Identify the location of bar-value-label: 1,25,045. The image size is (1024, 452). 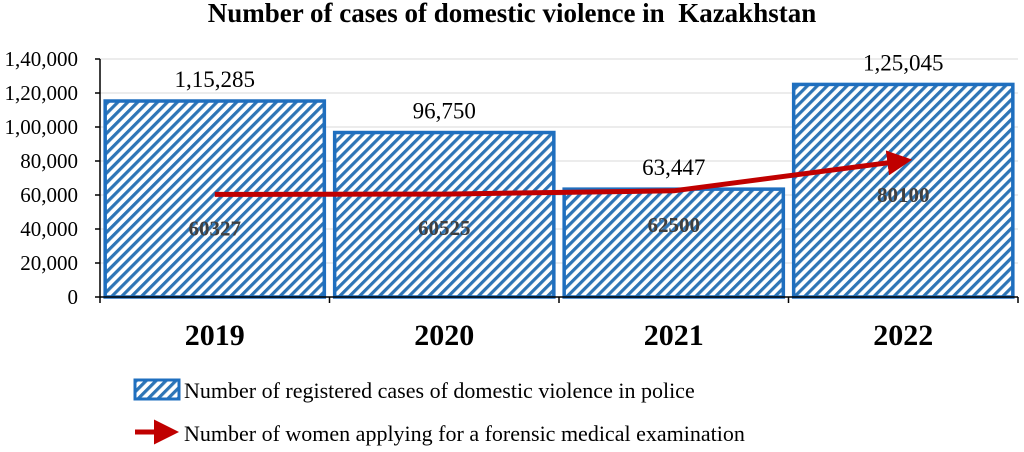
(903, 62).